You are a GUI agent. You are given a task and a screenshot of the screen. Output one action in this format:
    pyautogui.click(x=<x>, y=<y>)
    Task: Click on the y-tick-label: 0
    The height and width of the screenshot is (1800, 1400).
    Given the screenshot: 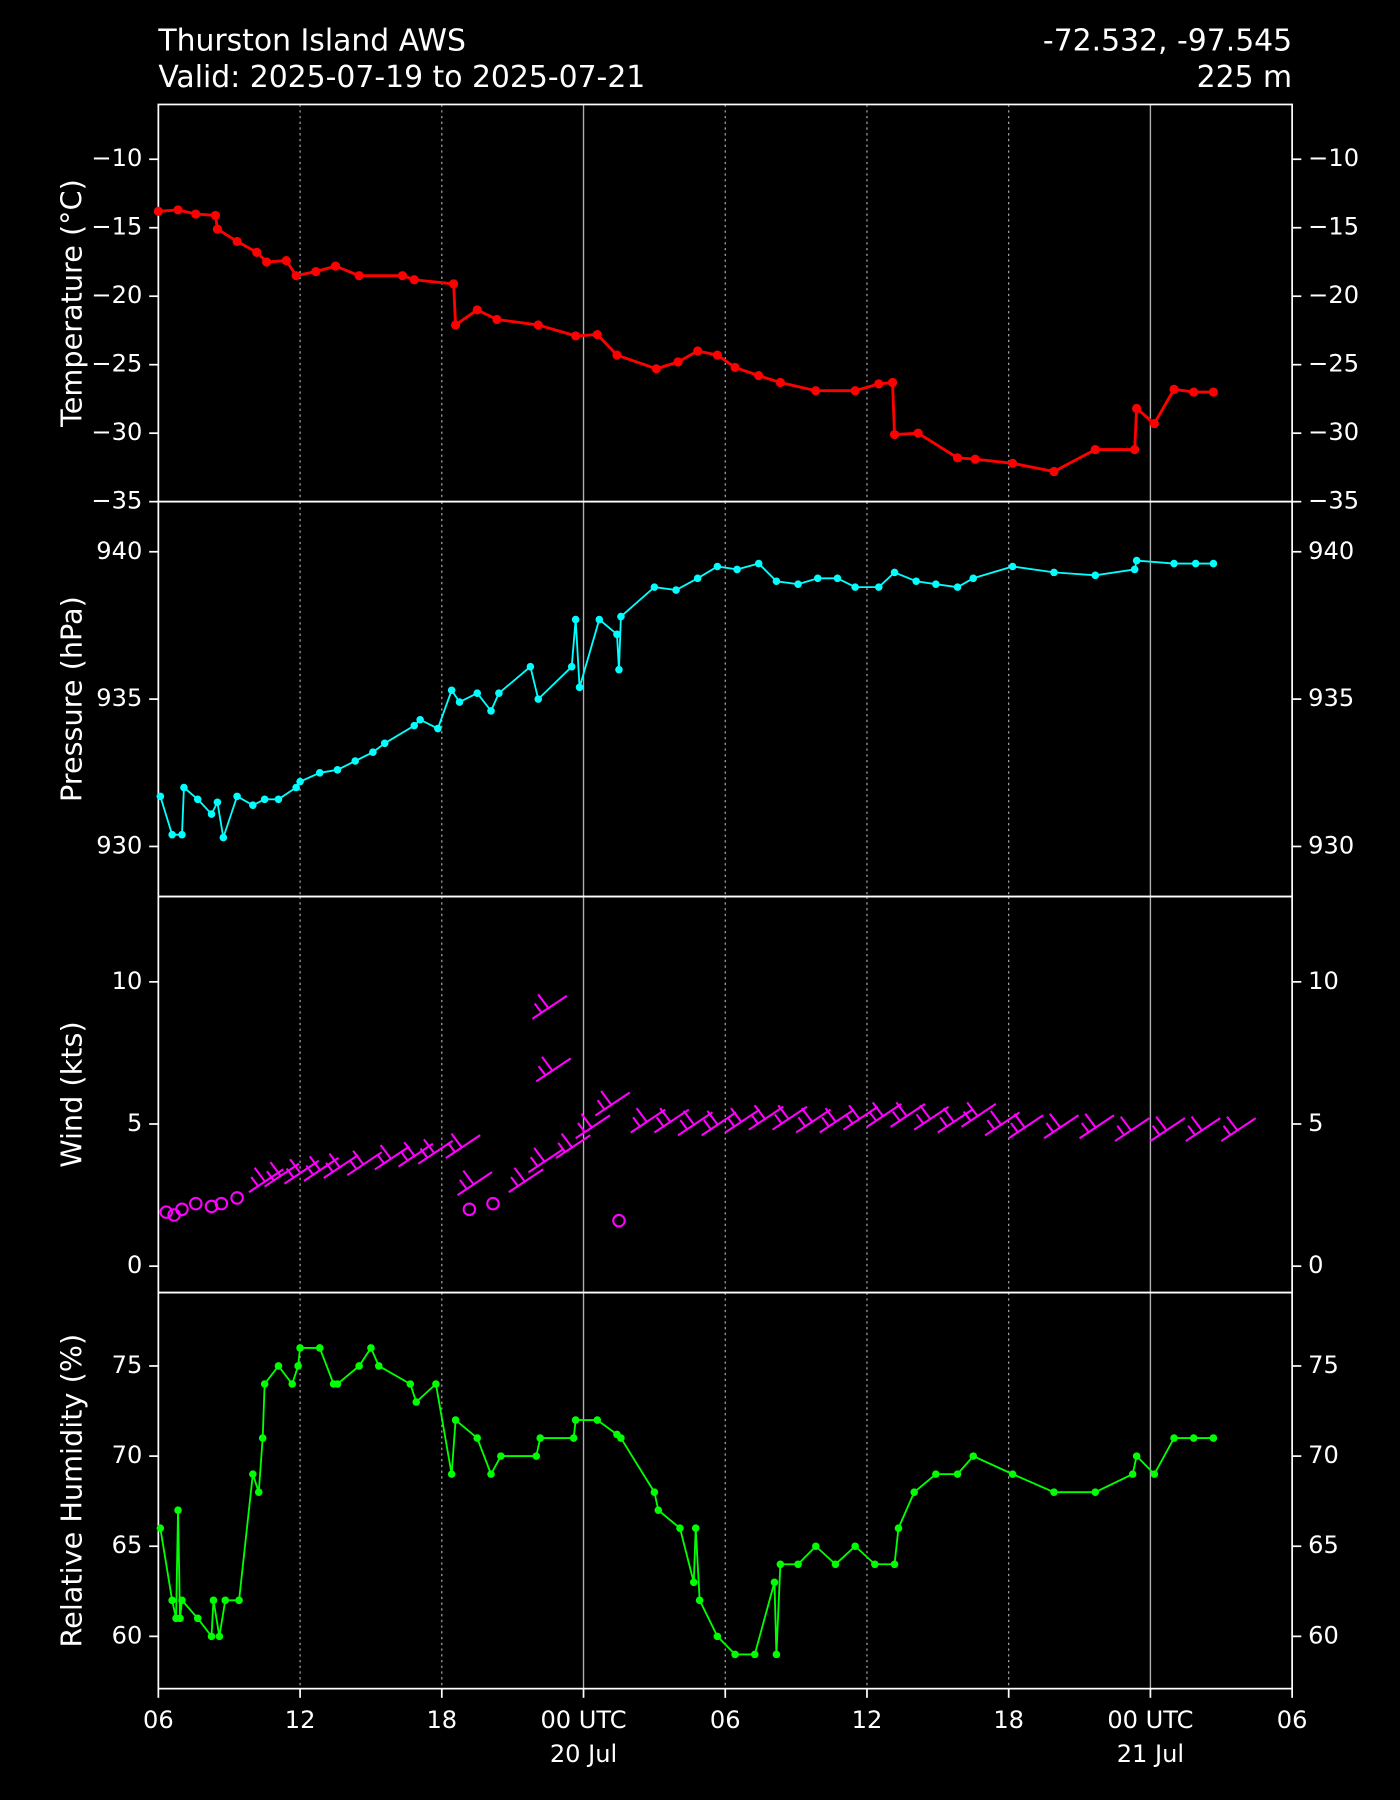 What is the action you would take?
    pyautogui.click(x=134, y=1265)
    